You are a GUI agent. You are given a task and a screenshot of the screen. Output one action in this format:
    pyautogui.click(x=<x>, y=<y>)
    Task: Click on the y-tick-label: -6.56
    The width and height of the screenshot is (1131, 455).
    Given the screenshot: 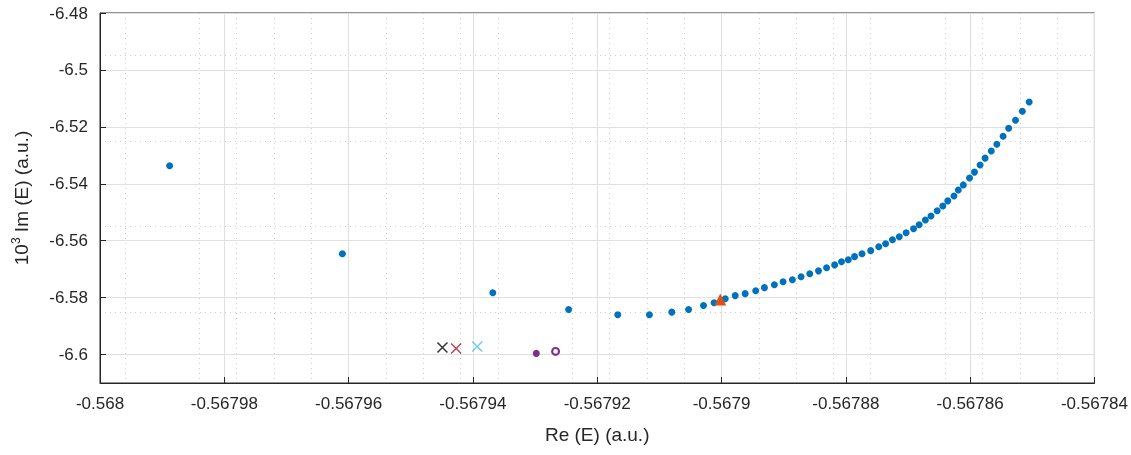 What is the action you would take?
    pyautogui.click(x=68, y=241)
    